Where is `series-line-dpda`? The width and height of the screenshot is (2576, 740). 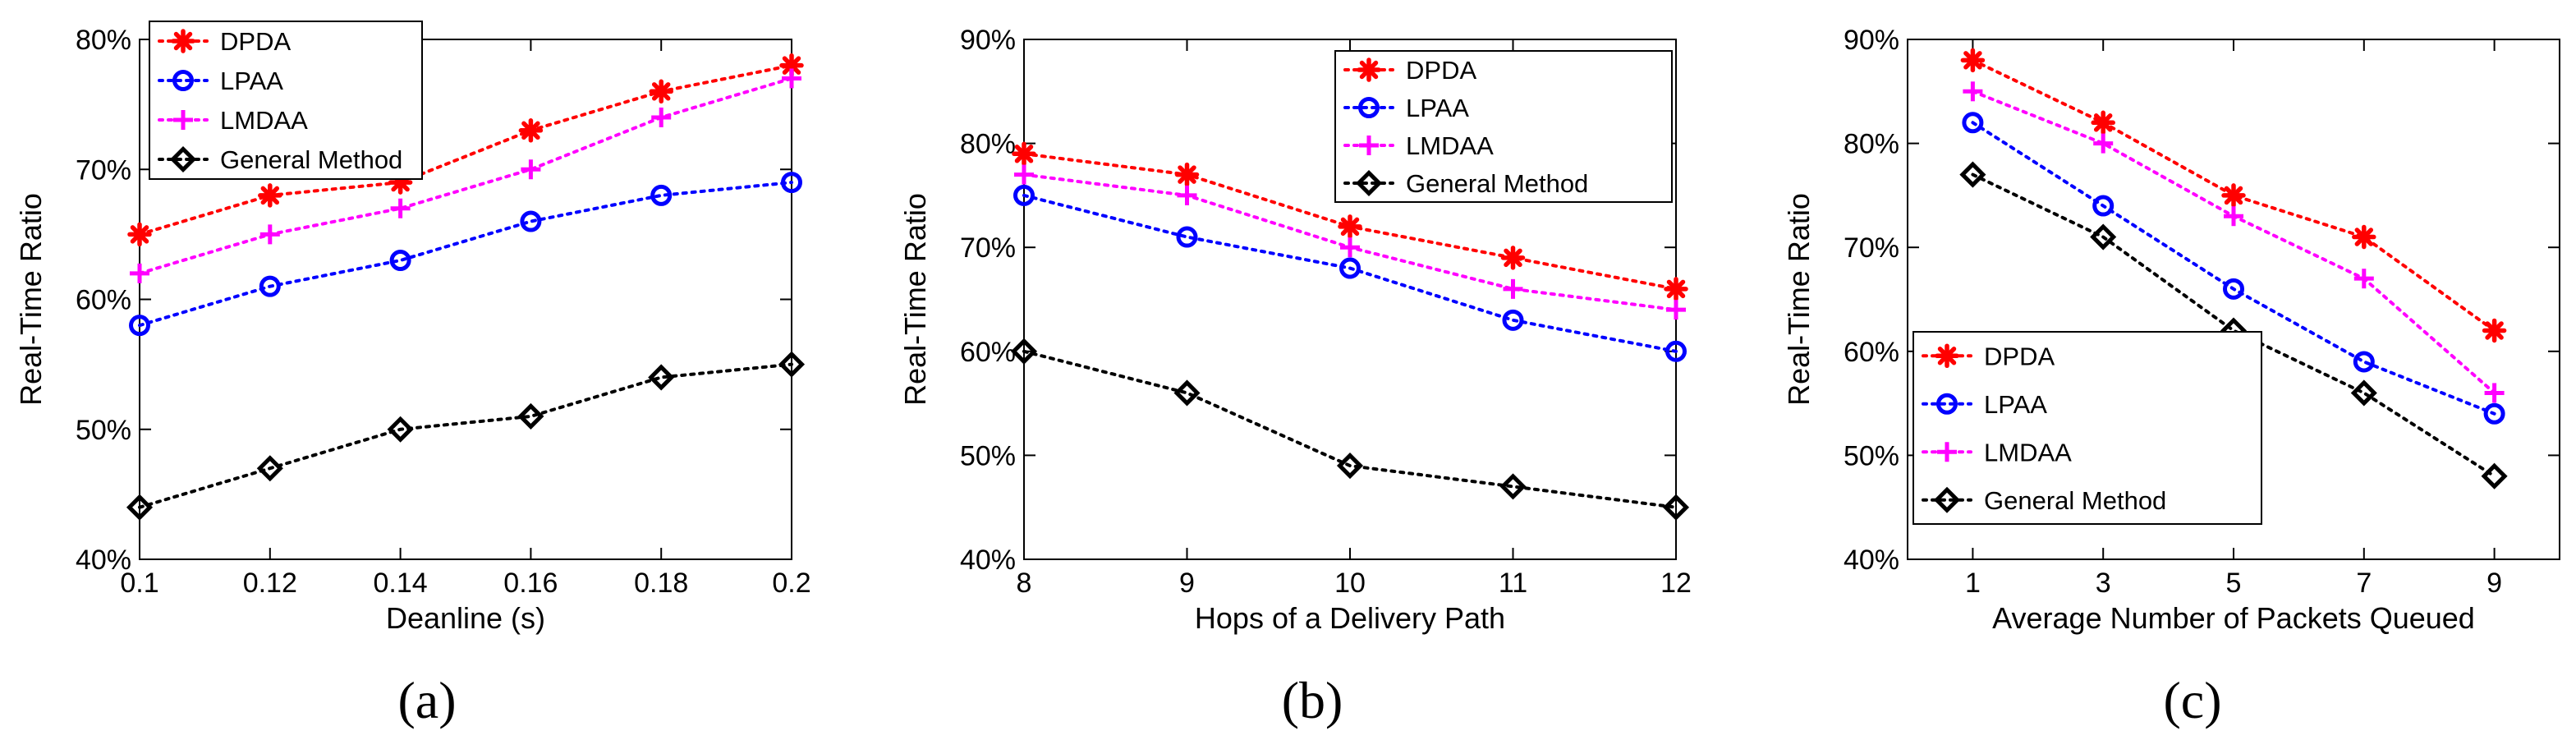 series-line-dpda is located at coordinates (465, 150).